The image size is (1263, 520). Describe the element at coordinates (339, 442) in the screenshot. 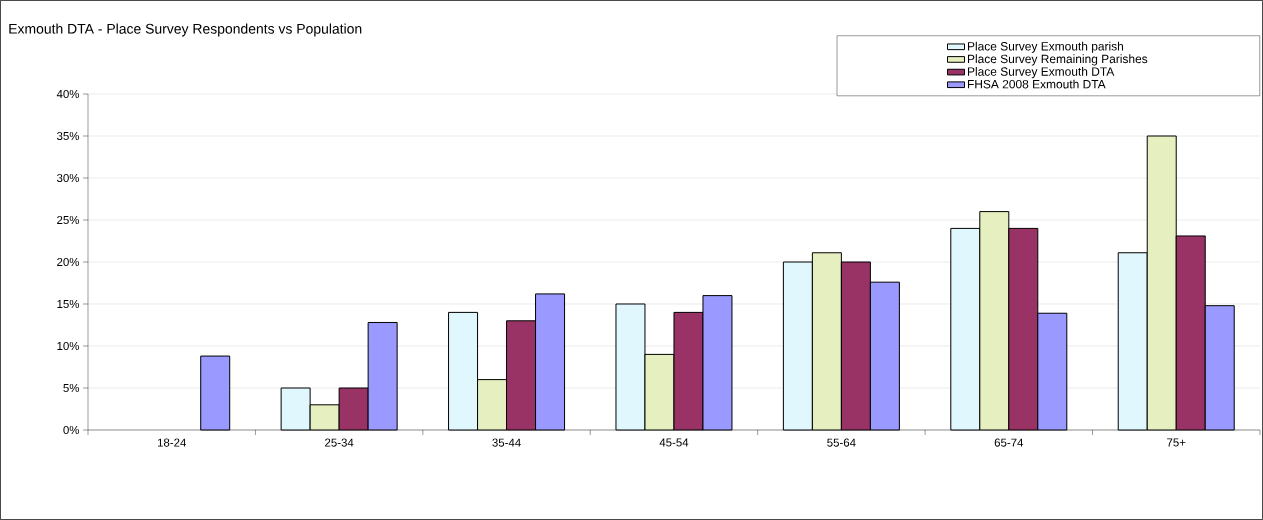

I see `x-tick-label: 25-34` at that location.